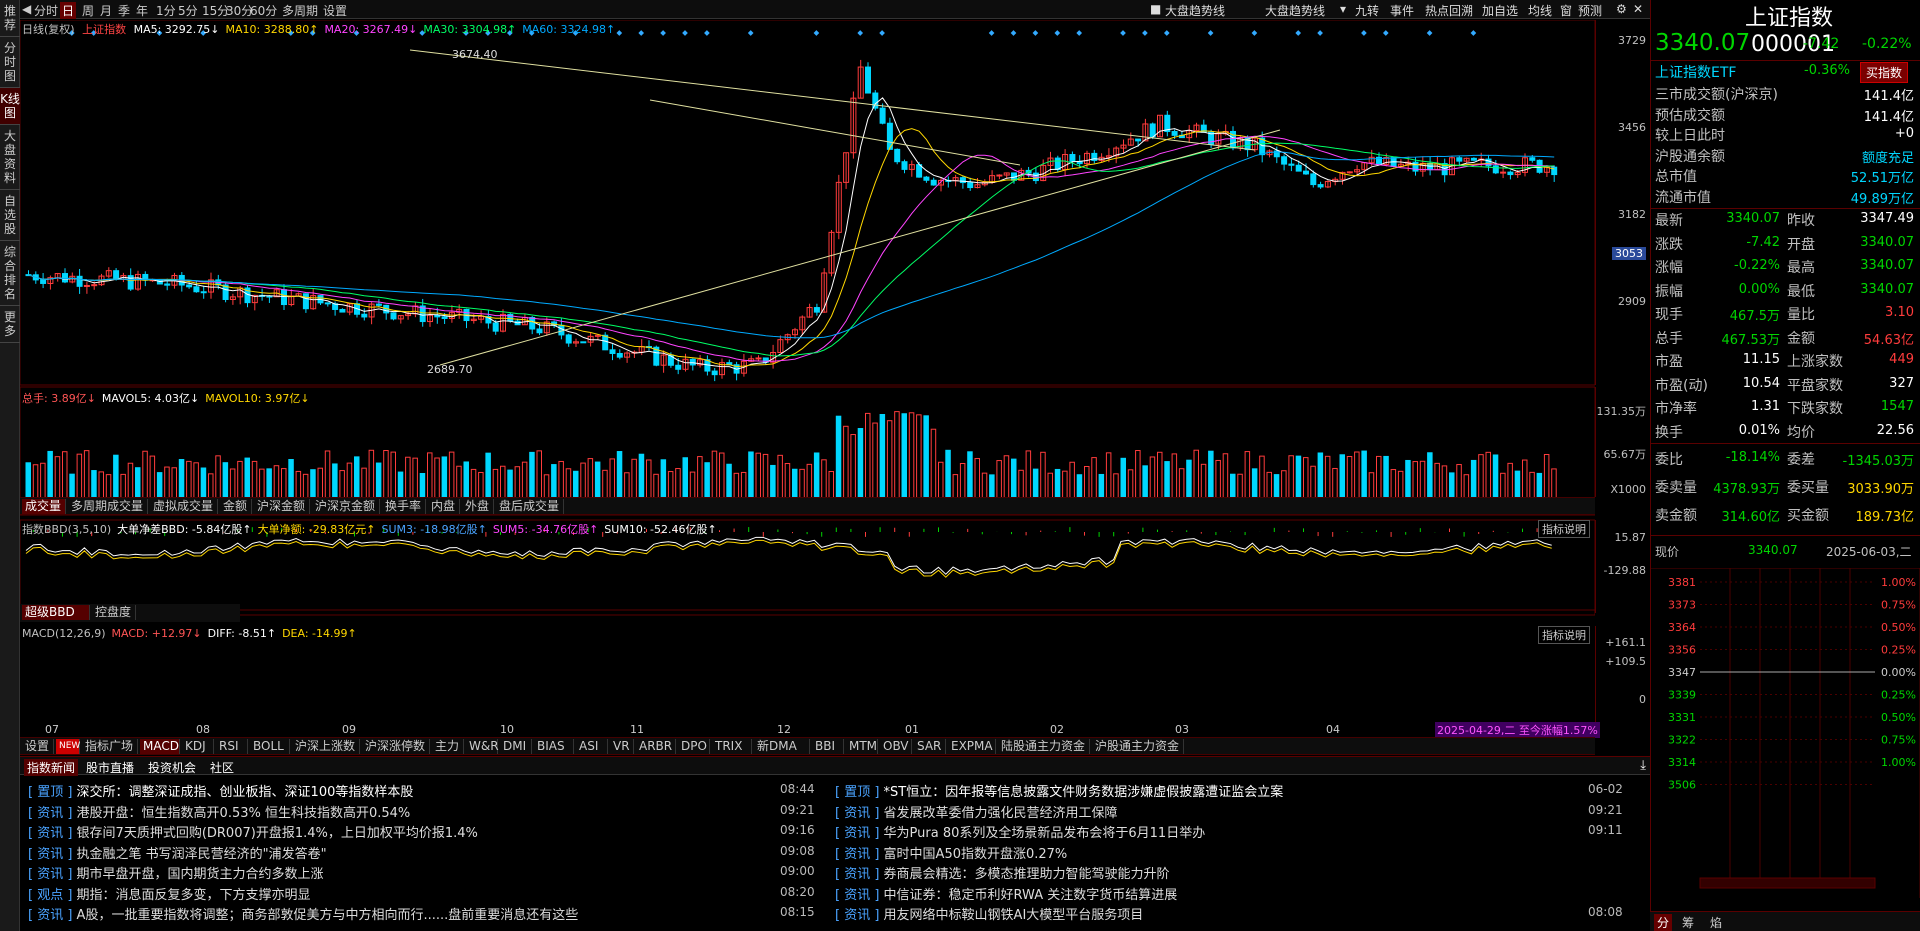  Describe the element at coordinates (51, 767) in the screenshot. I see `news-tab-0: 指数新闻` at that location.